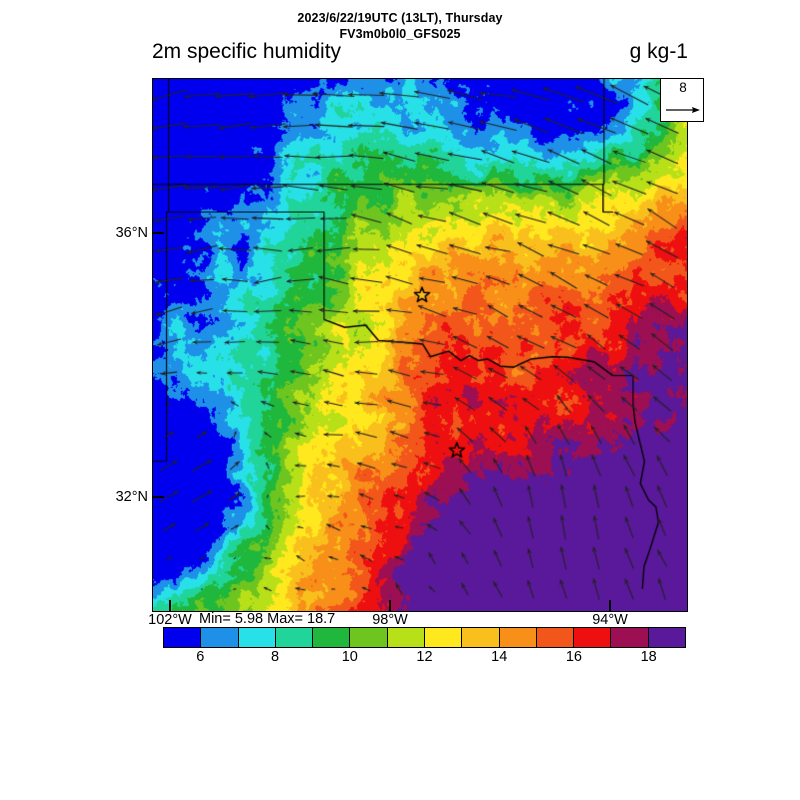  I want to click on lat-tick-label-36n: 36°N, so click(131, 233).